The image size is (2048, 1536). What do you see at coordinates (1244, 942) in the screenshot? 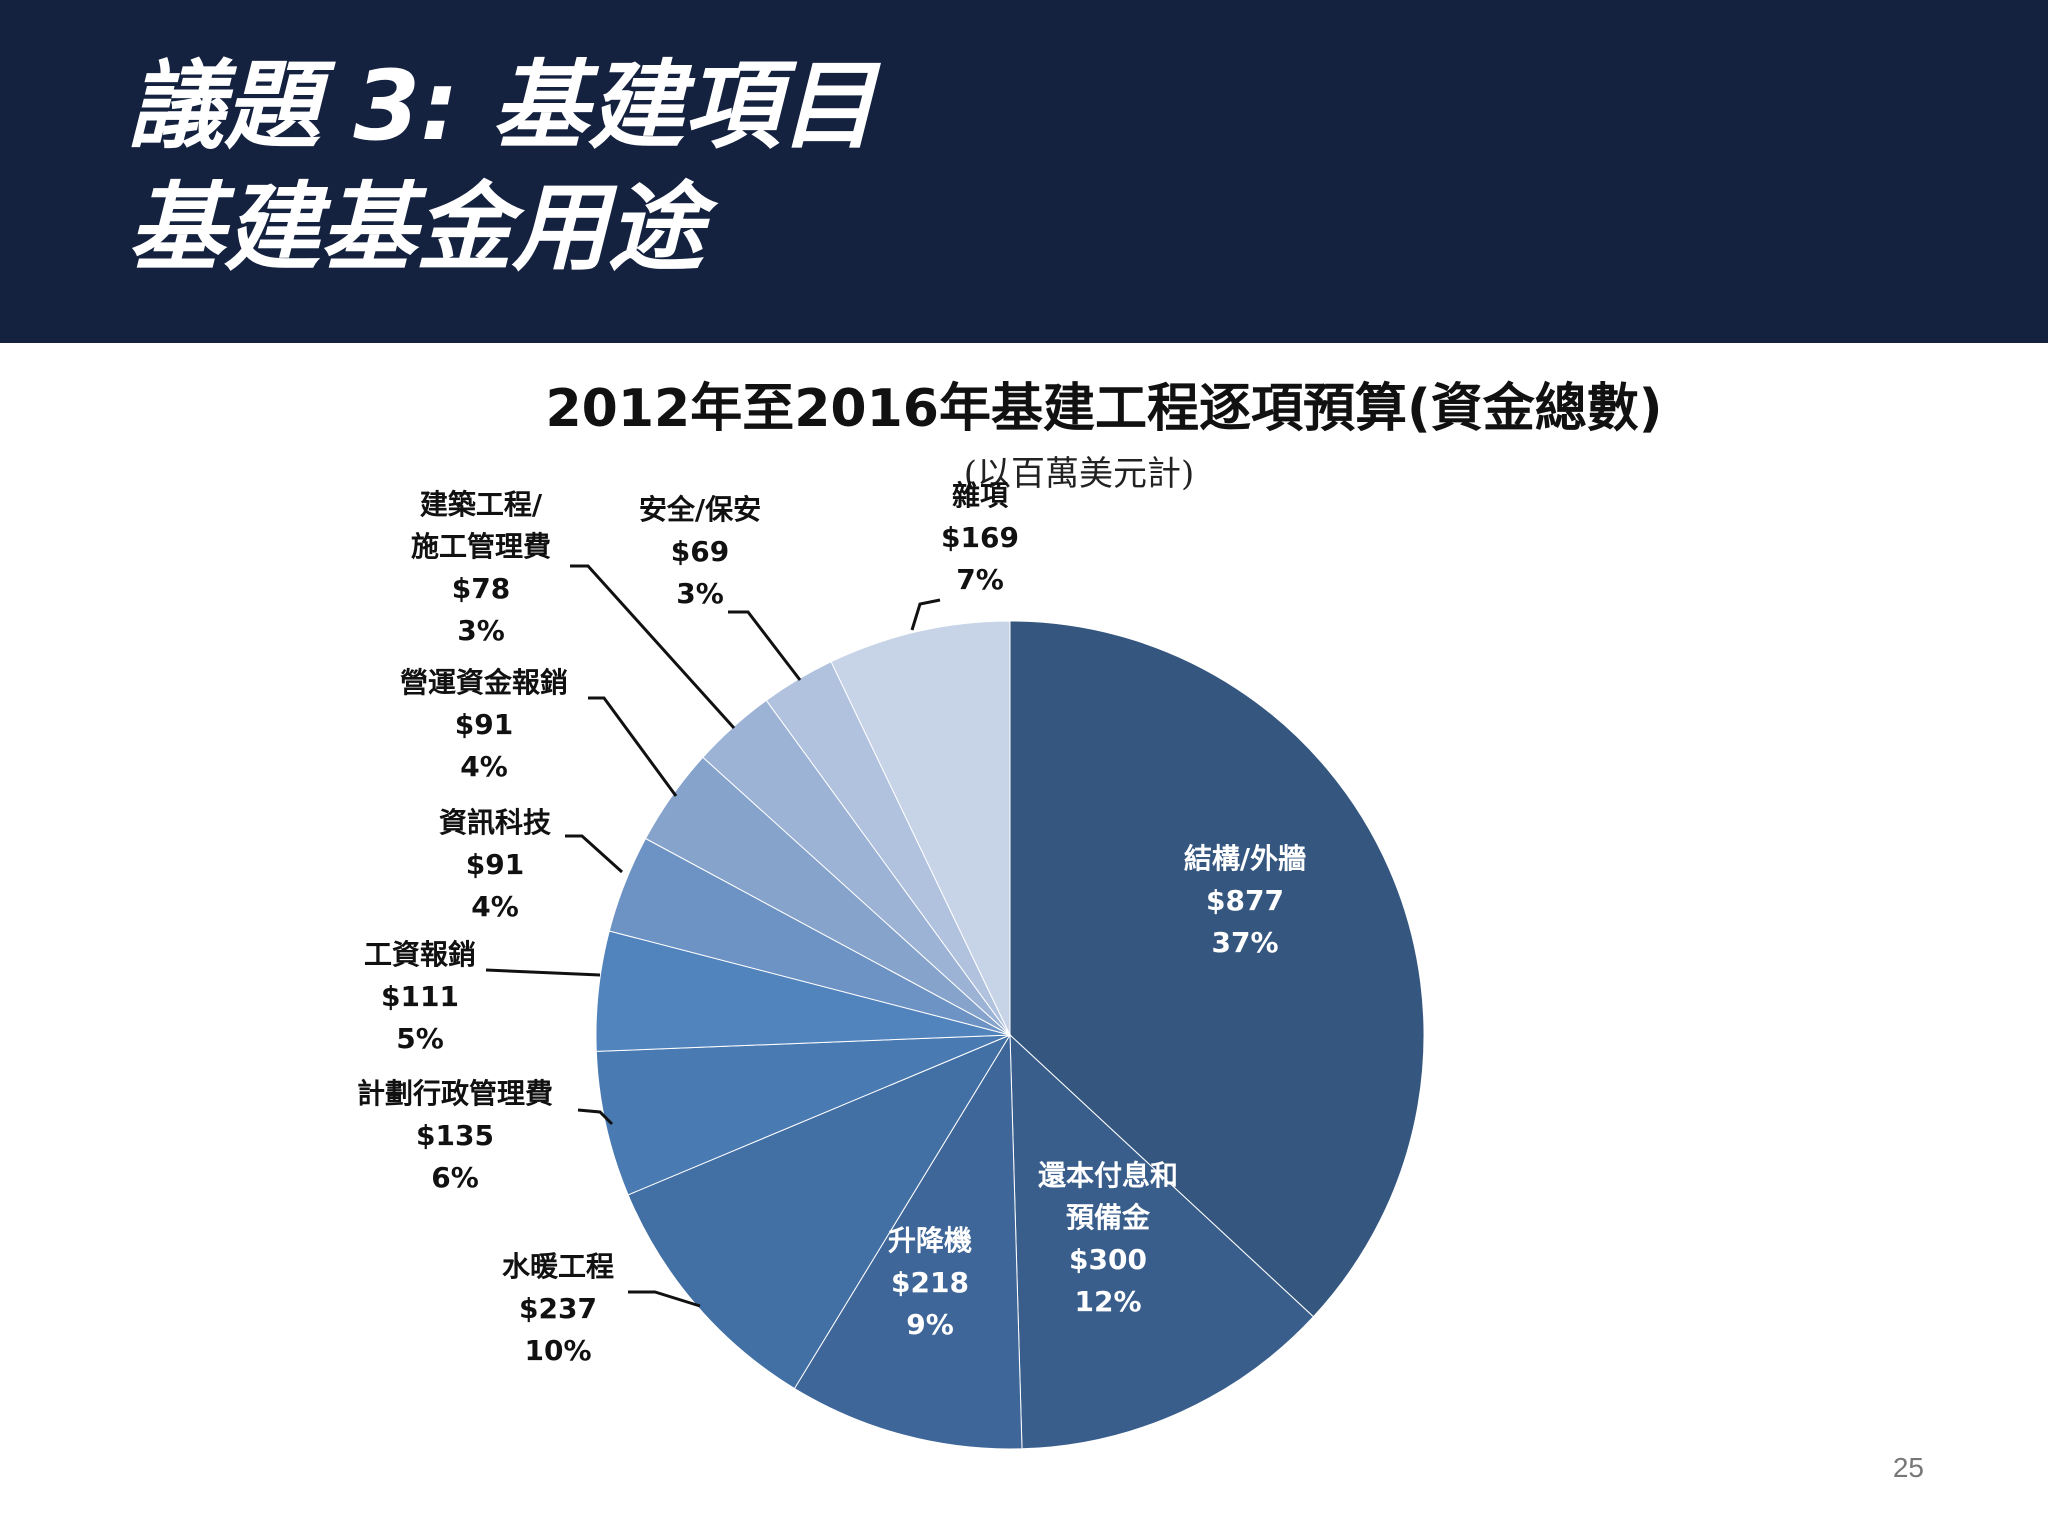
I see `slice-percent-label: 37%` at bounding box center [1244, 942].